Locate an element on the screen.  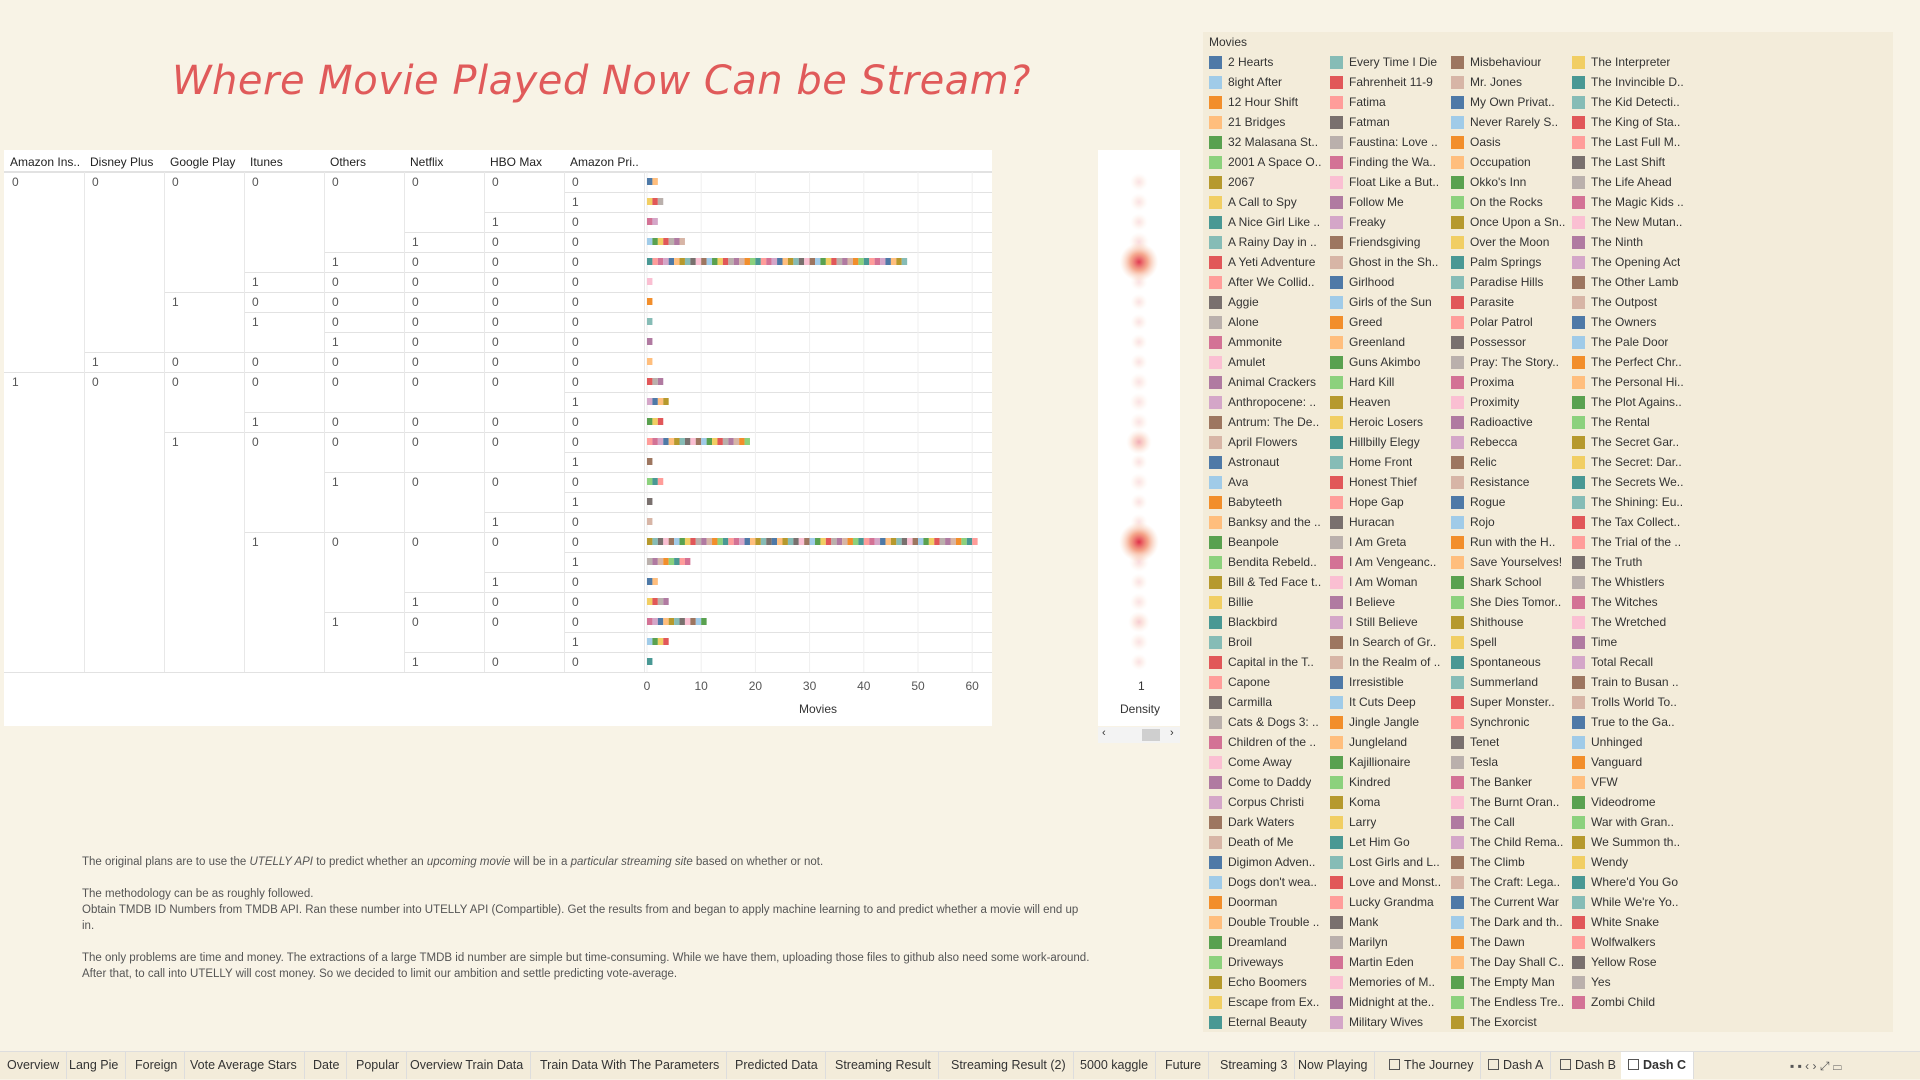
legend-item: The Life Ahead is located at coordinates (1630, 182).